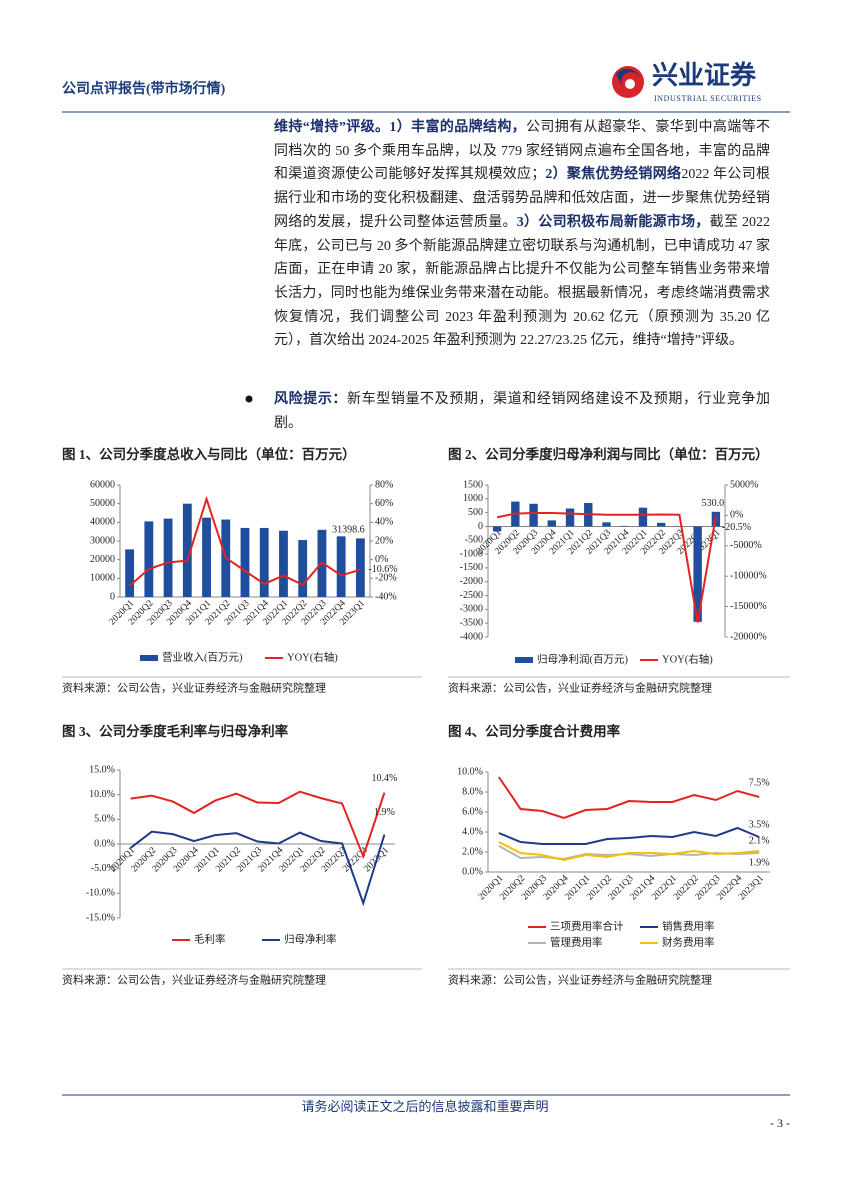 Image resolution: width=849 pixels, height=1200 pixels. I want to click on page-number: - 3 -, so click(780, 1123).